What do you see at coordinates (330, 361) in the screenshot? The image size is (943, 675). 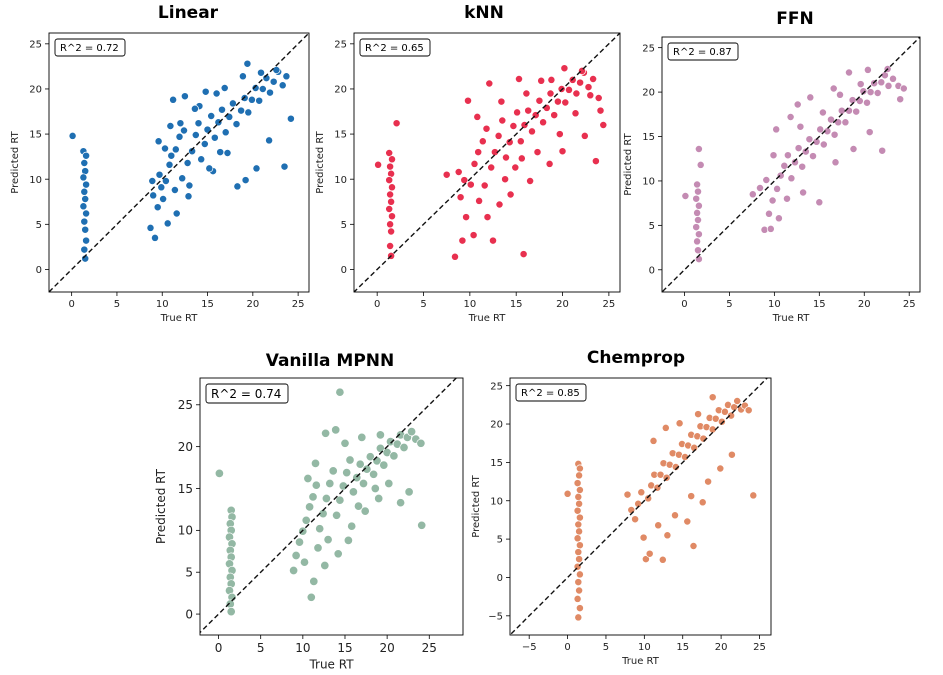 I see `chart-title: Vanilla MPNN` at bounding box center [330, 361].